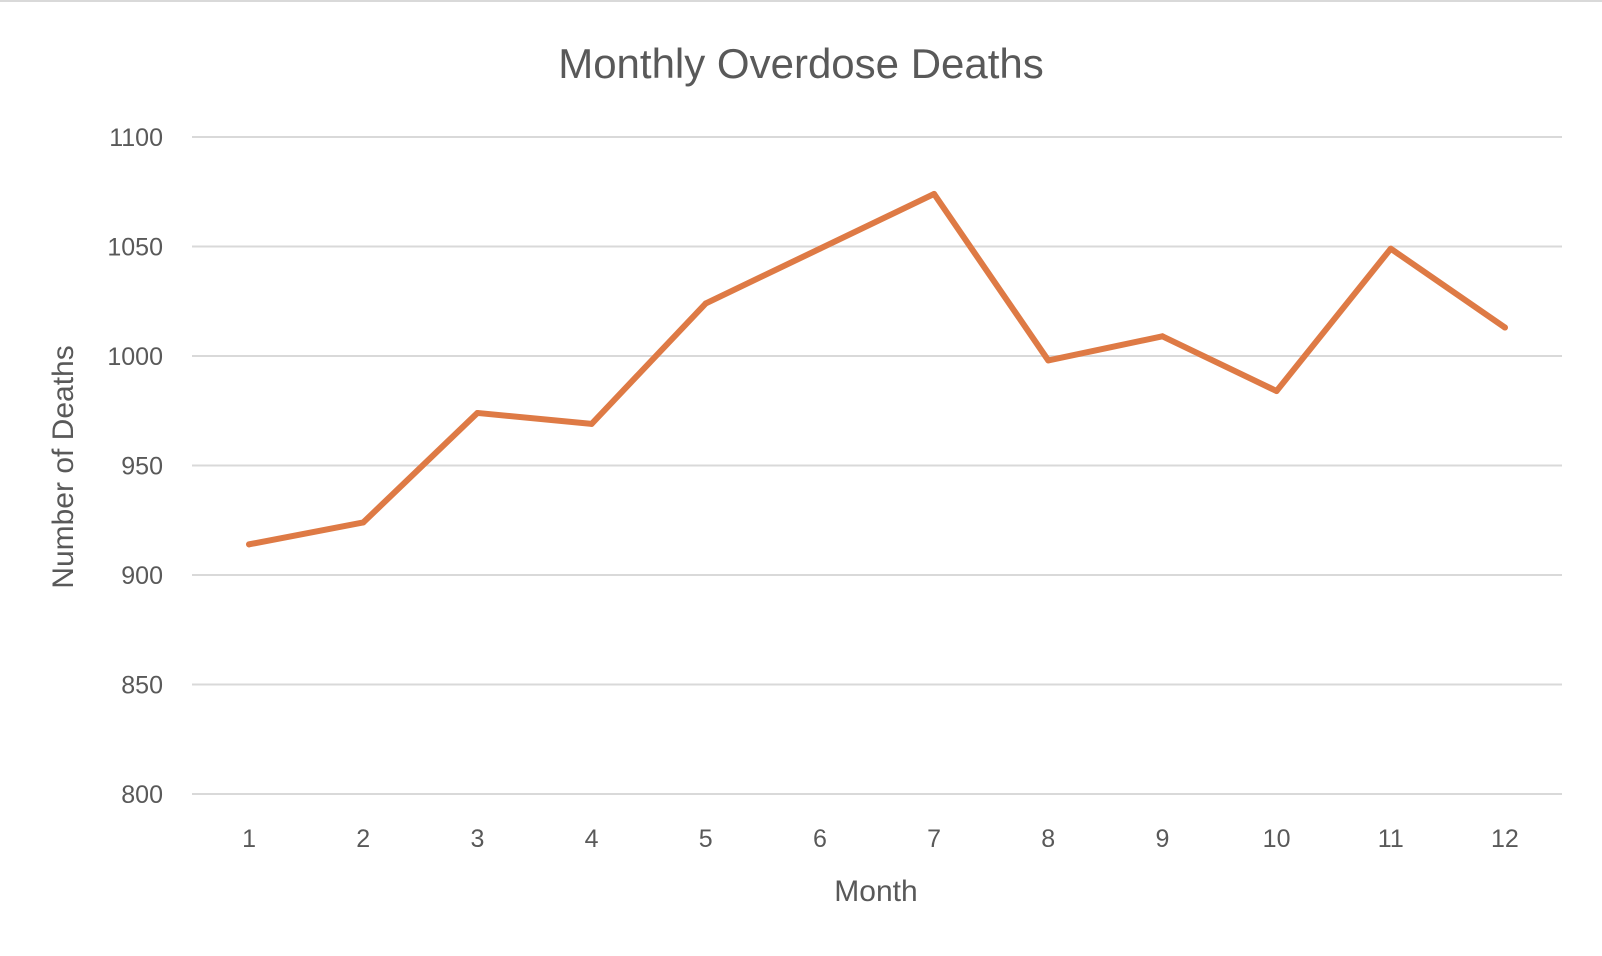  What do you see at coordinates (1048, 839) in the screenshot?
I see `x-tick-label: 8` at bounding box center [1048, 839].